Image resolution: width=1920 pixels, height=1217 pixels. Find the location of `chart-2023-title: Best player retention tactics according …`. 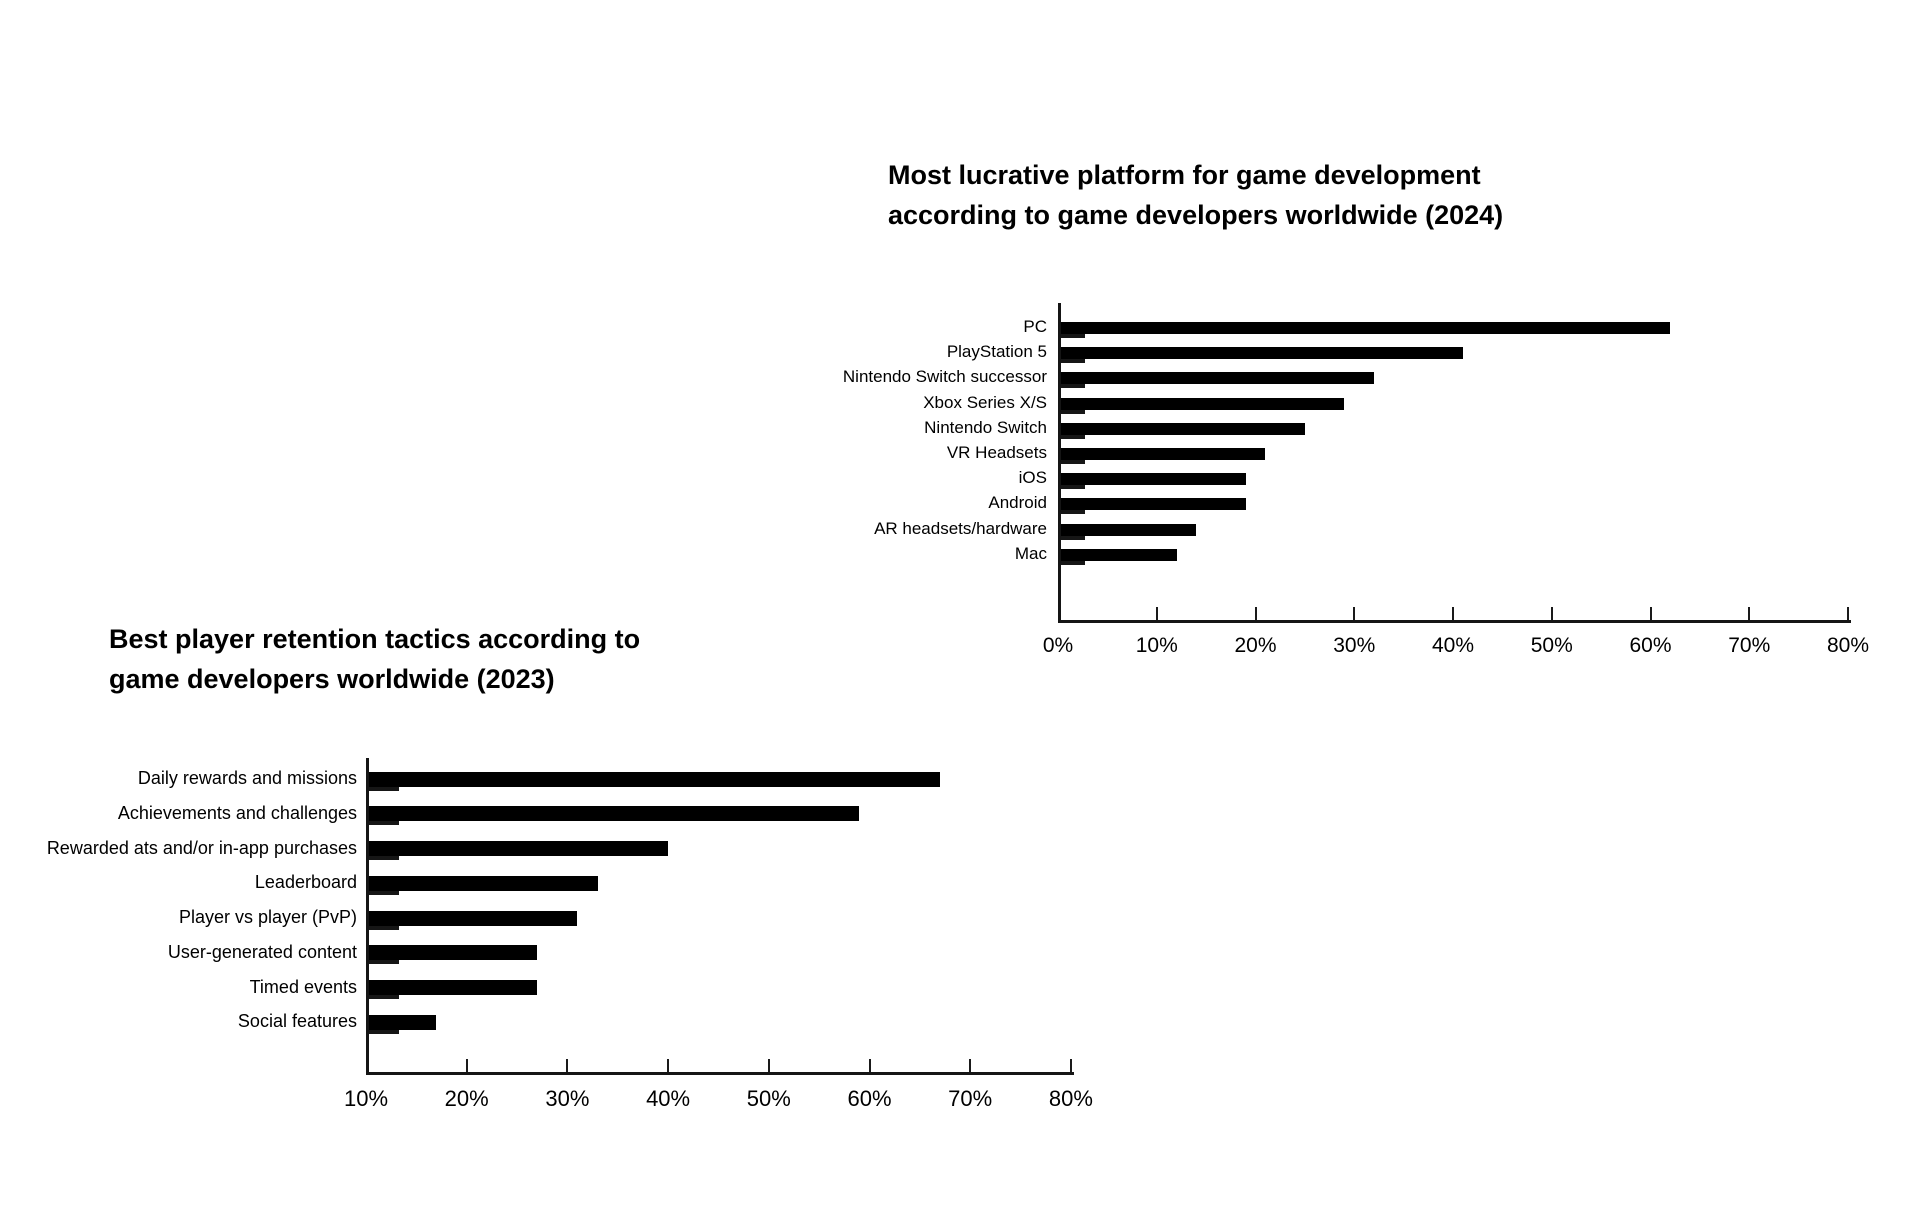

chart-2023-title: Best player retention tactics according … is located at coordinates (374, 659).